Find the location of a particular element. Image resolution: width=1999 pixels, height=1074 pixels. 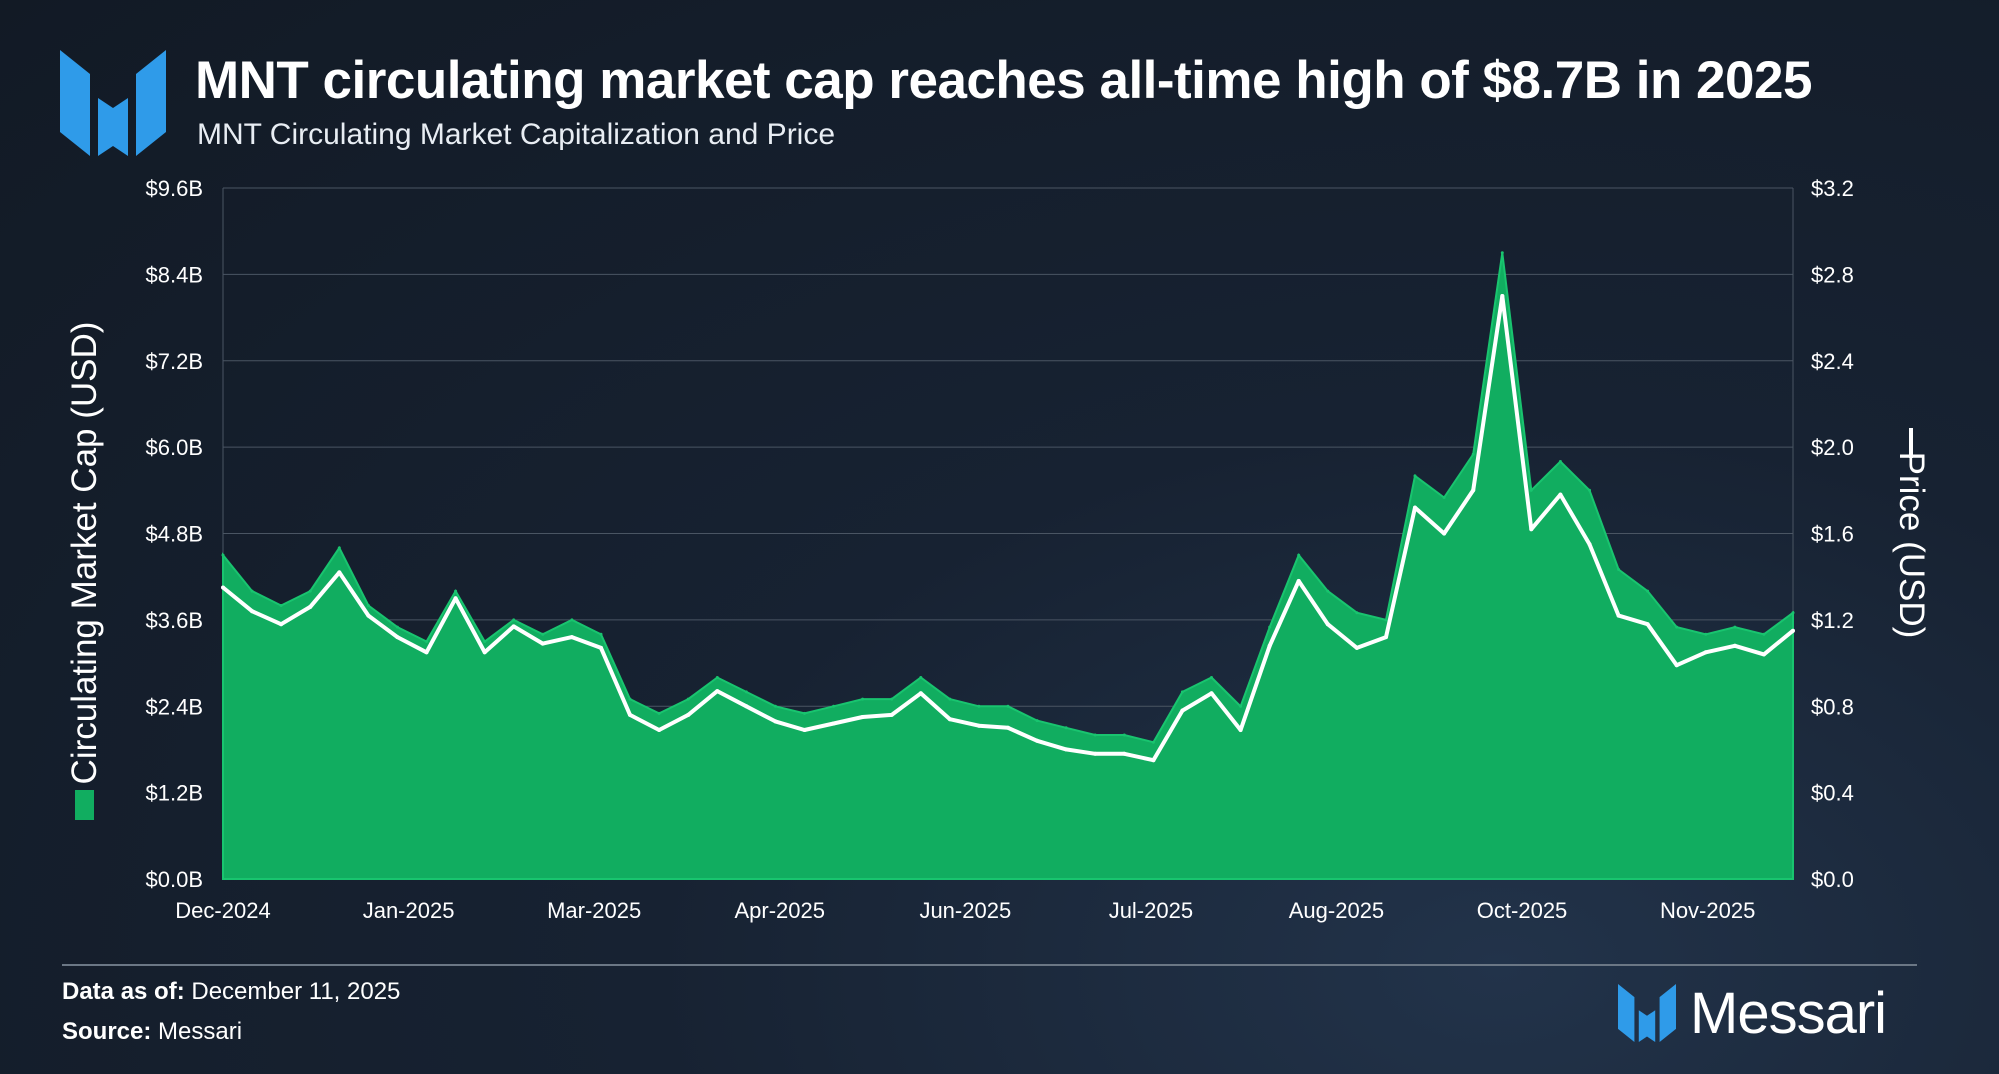

x-tick-label: Jun-2025 is located at coordinates (965, 910).